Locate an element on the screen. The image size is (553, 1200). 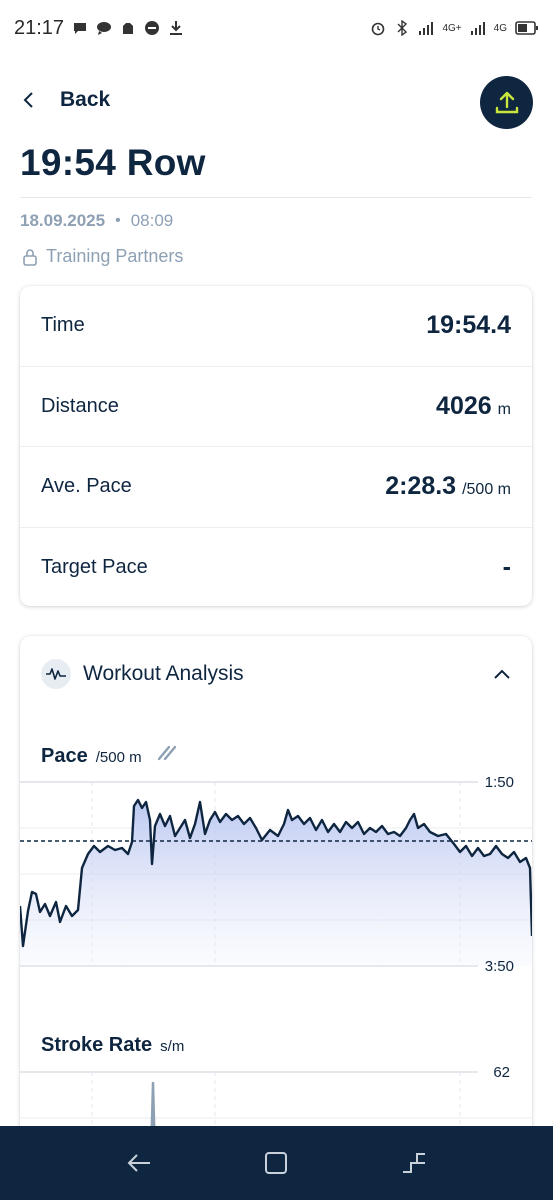
stat-label: Time is located at coordinates (63, 325).